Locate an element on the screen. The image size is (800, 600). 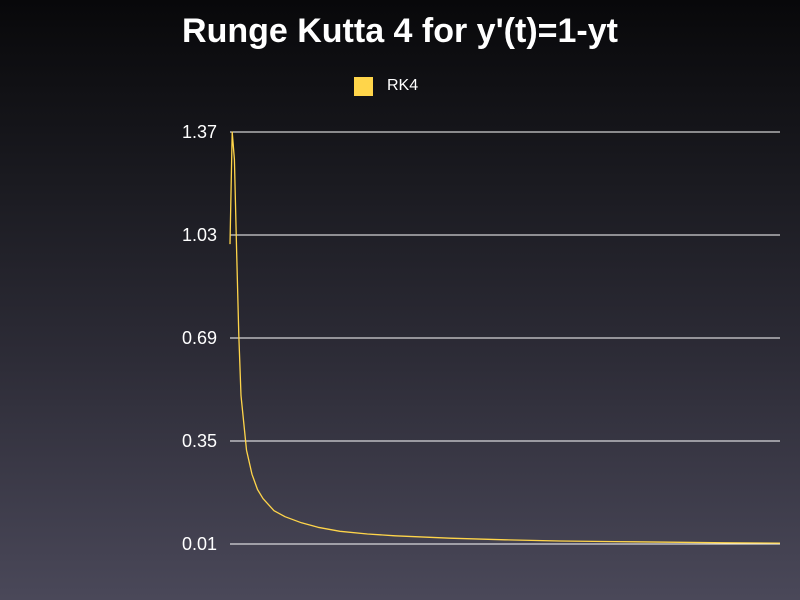
legend: RK4 is located at coordinates (386, 86).